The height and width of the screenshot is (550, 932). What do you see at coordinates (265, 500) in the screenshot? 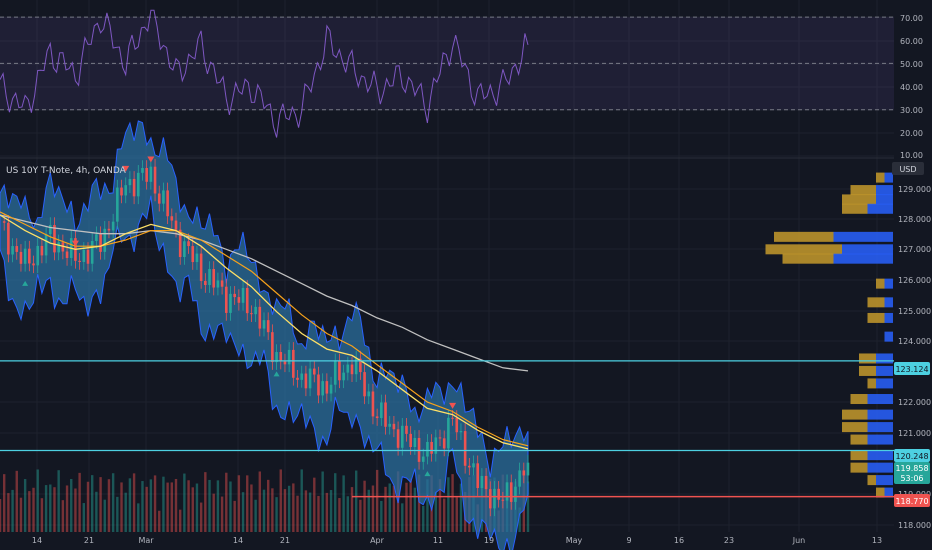
I see `volume-bars` at bounding box center [265, 500].